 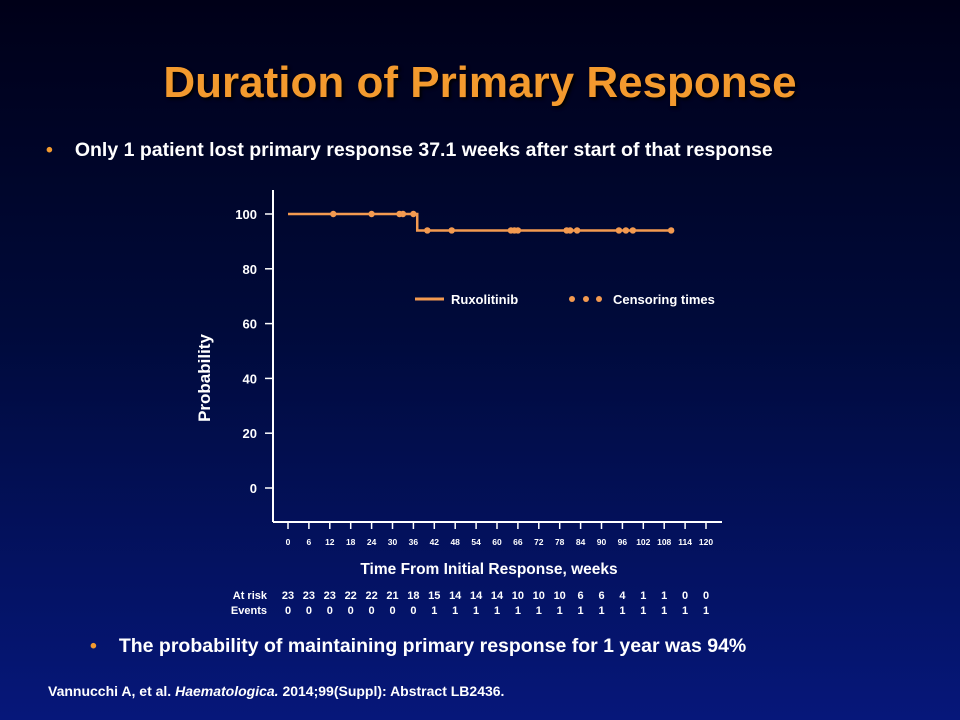 I want to click on y-tick-label: 60, so click(x=250, y=324).